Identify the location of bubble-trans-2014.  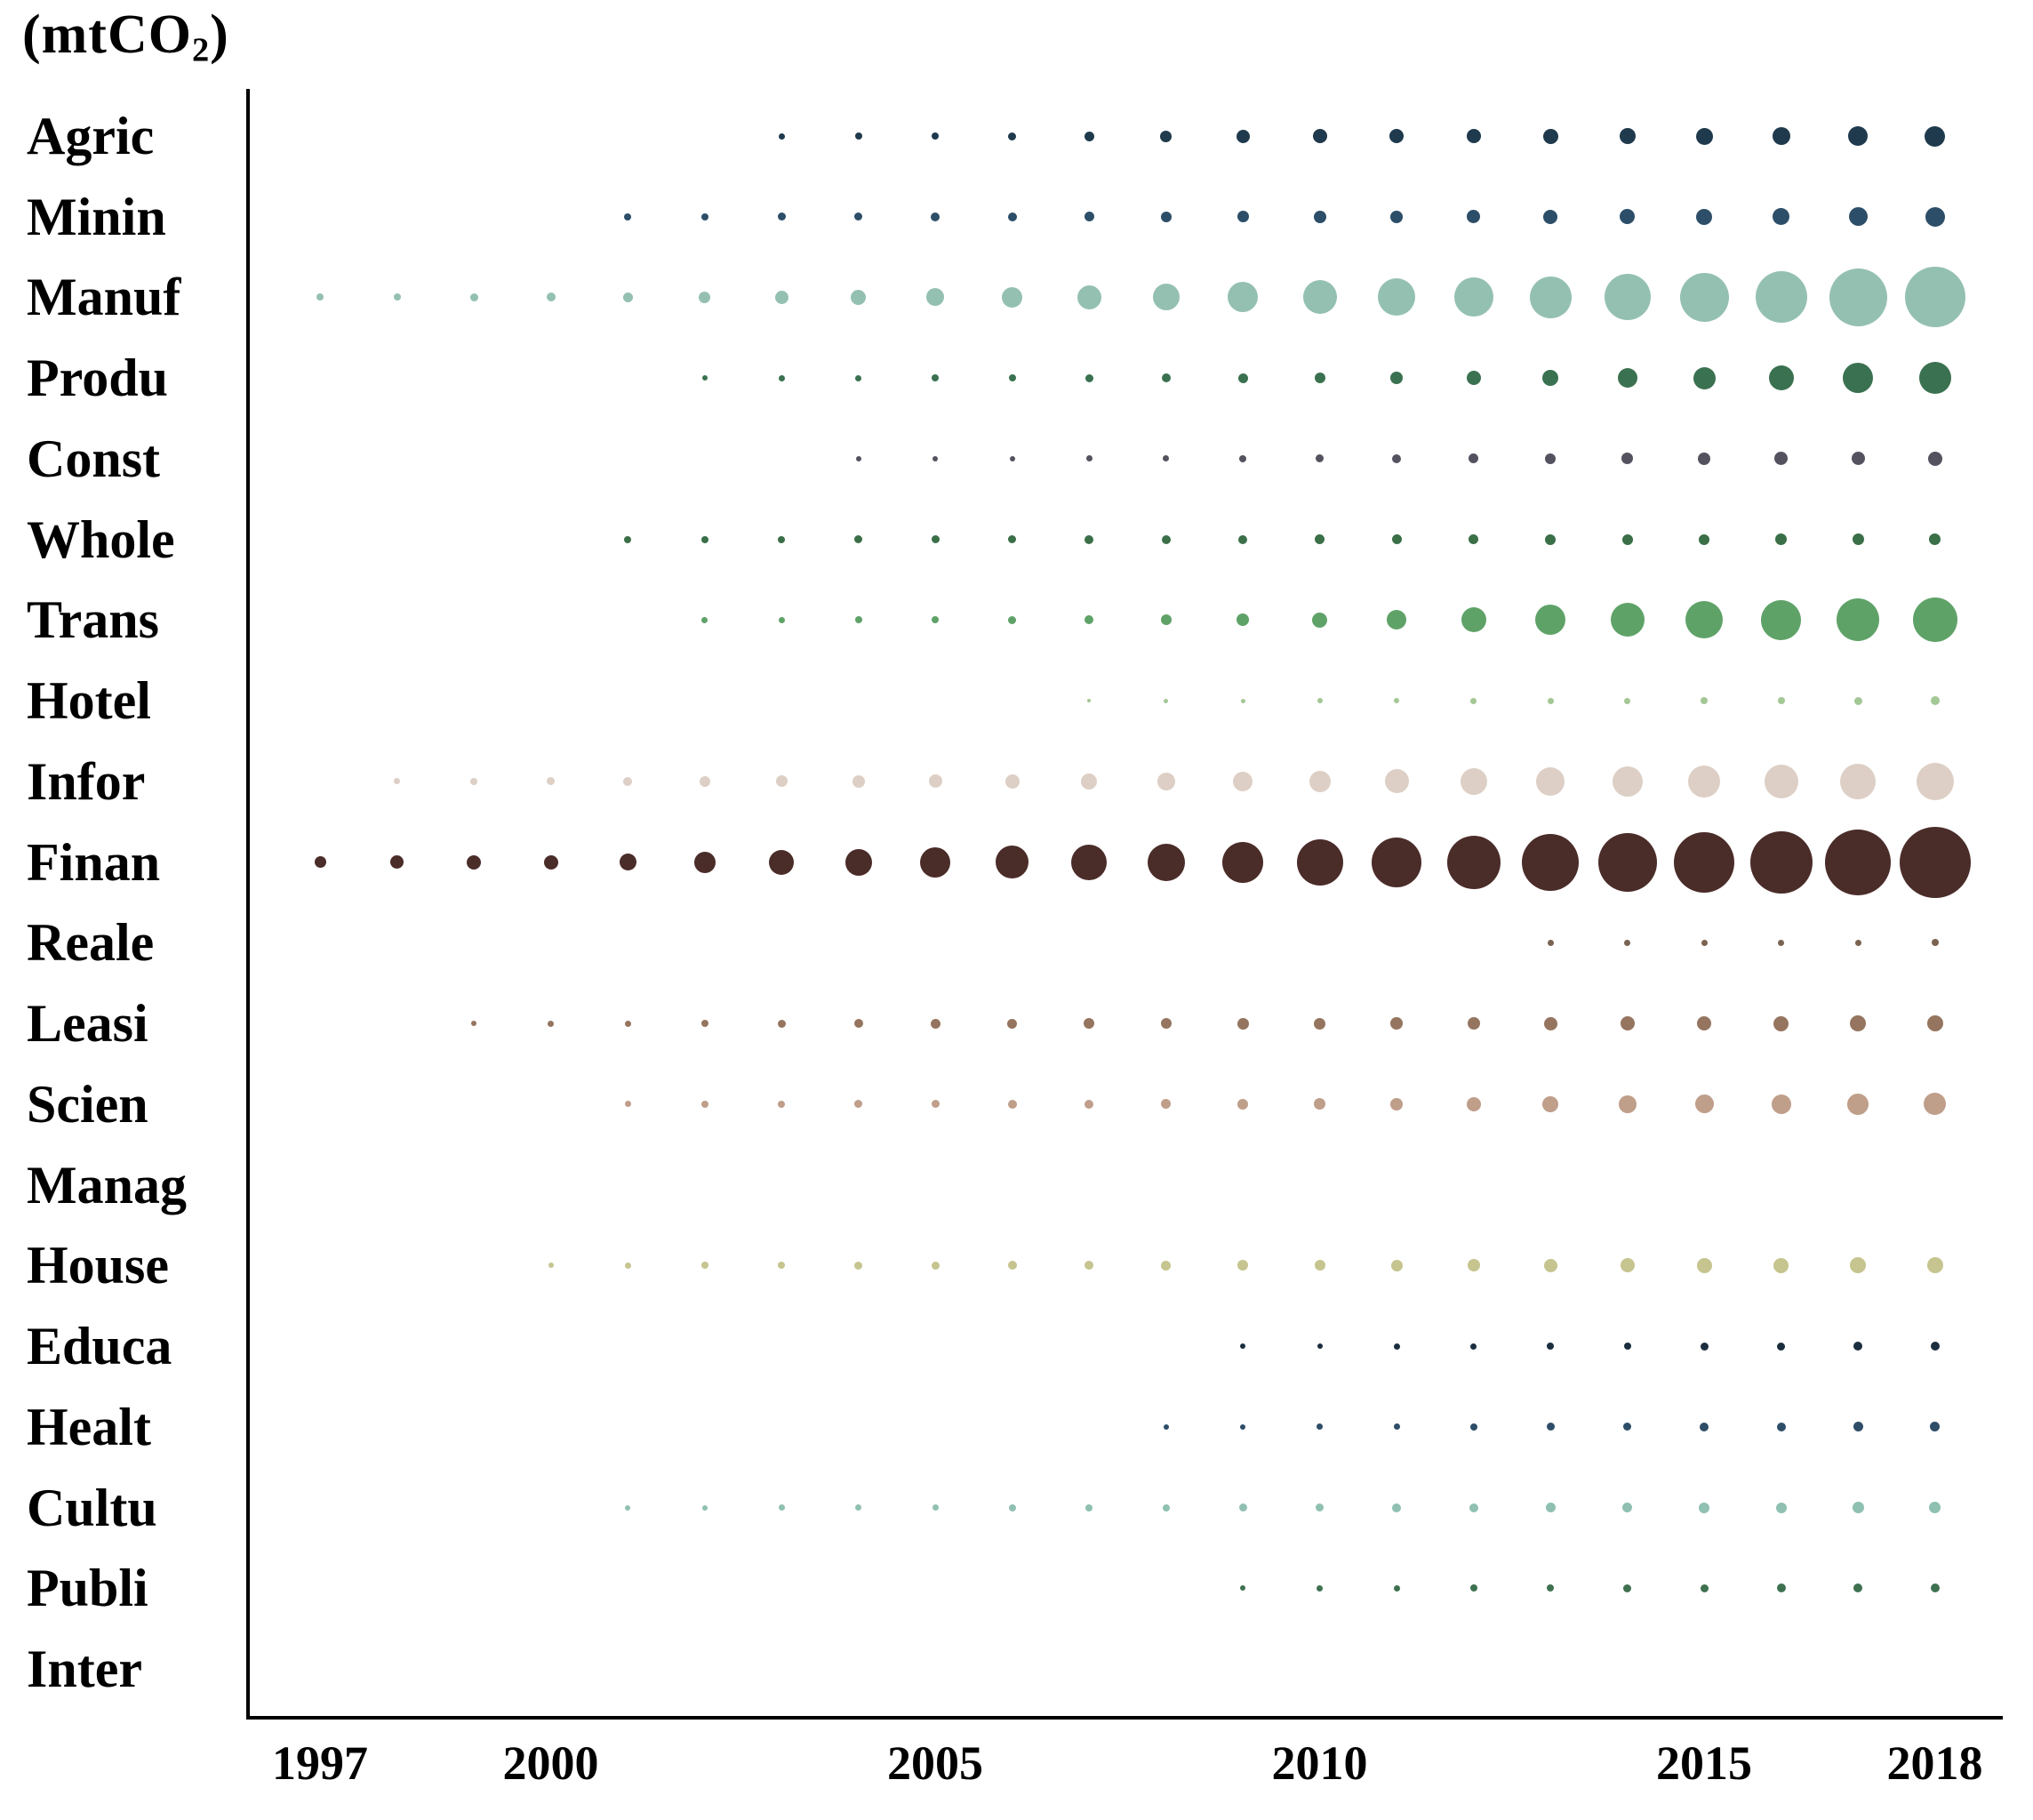
(1627, 620).